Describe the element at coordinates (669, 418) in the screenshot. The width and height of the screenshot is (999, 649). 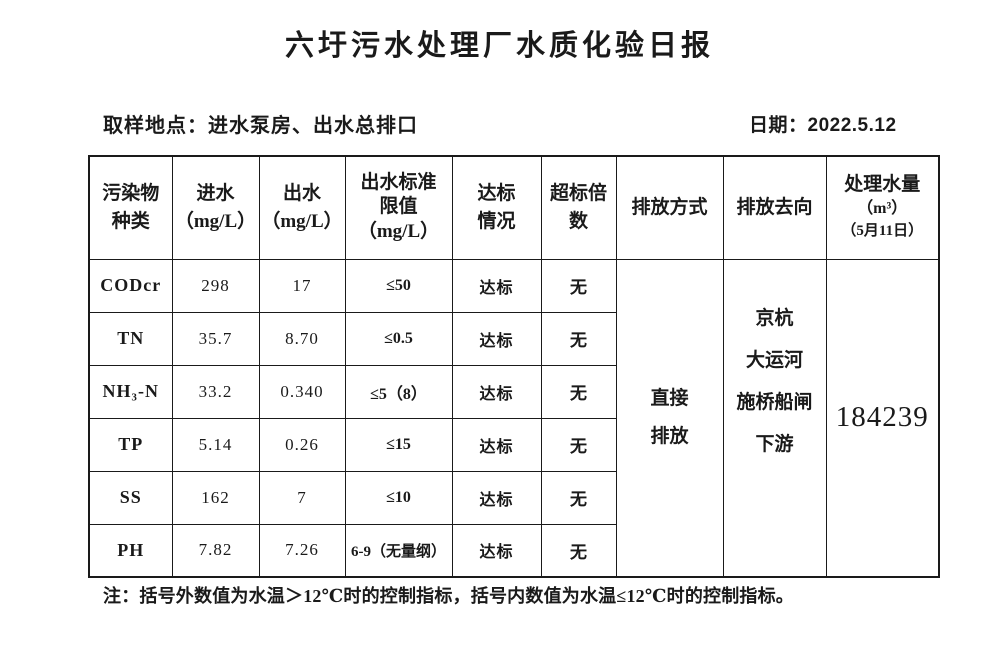
I see `merged-cell-discharge-method: 直接 排放` at that location.